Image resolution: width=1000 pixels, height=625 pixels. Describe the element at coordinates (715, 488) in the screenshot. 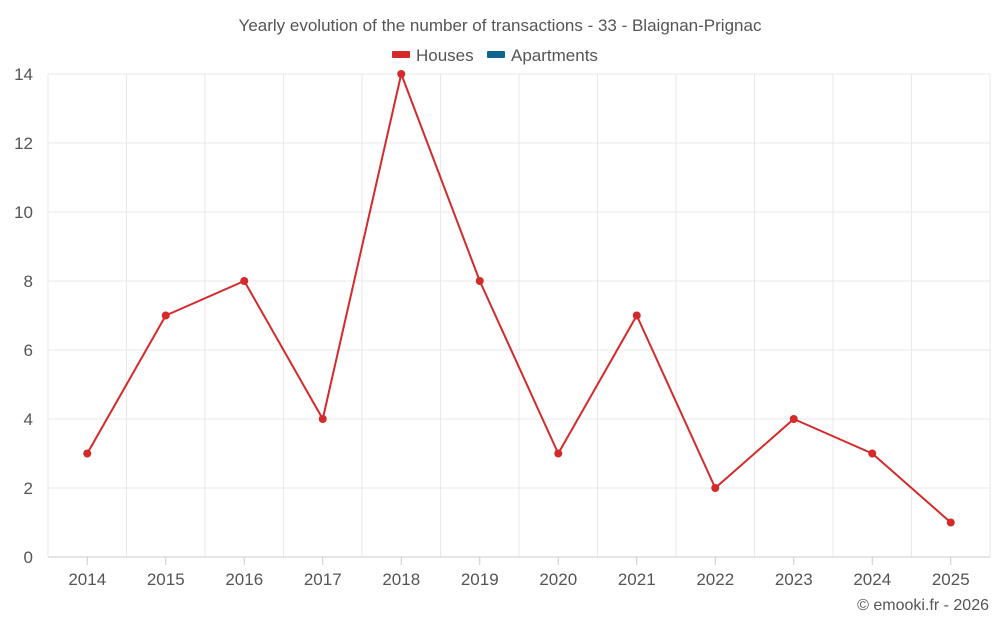

I see `data-point-houses-2022` at that location.